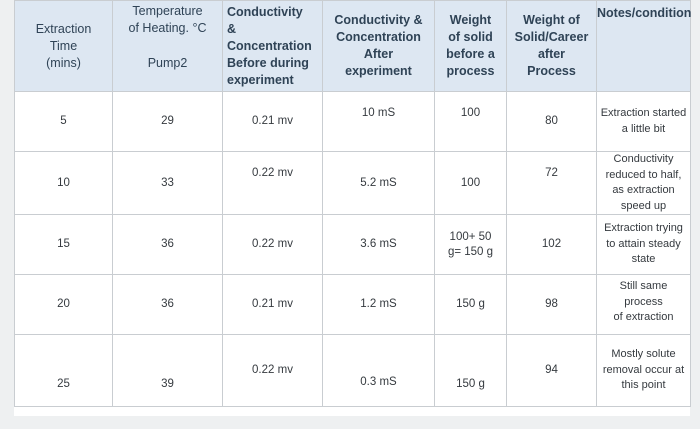 The image size is (700, 429). What do you see at coordinates (378, 183) in the screenshot?
I see `cell-conductivity-after: 5.2 mS` at bounding box center [378, 183].